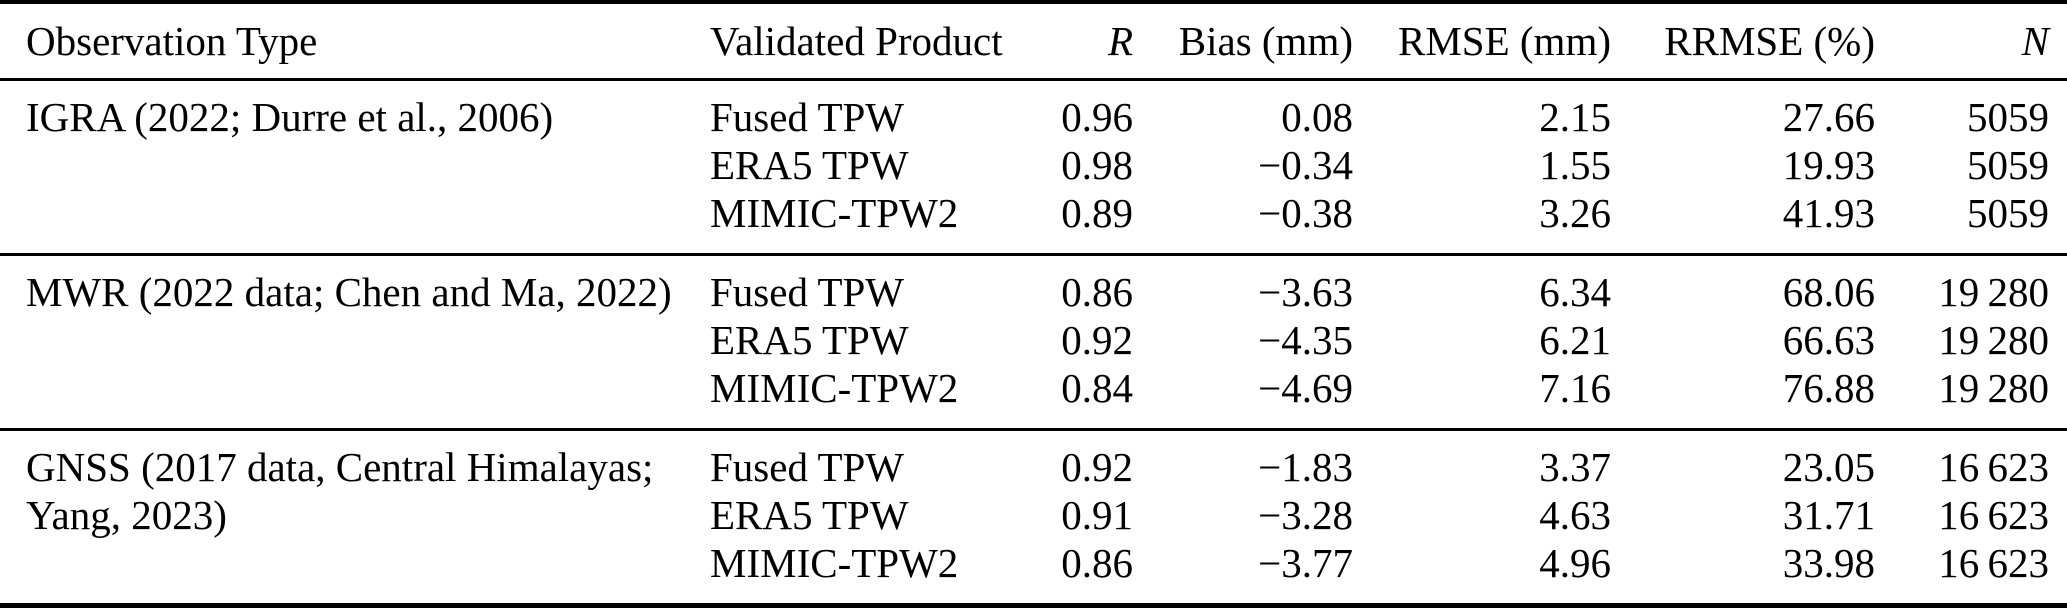 This screenshot has height=608, width=2067. Describe the element at coordinates (1743, 41) in the screenshot. I see `header-rrmse: RRMSE (%)` at that location.